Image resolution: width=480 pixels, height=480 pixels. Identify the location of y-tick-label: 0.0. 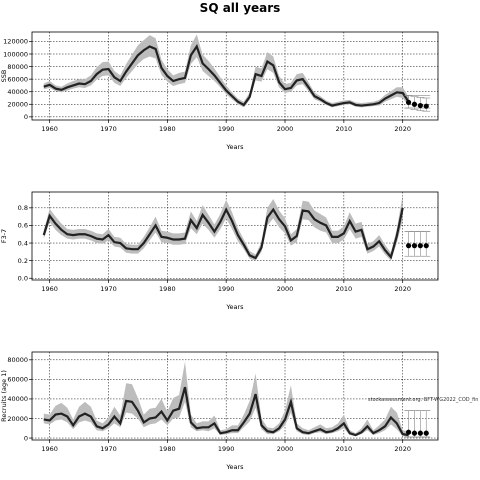
(23, 279).